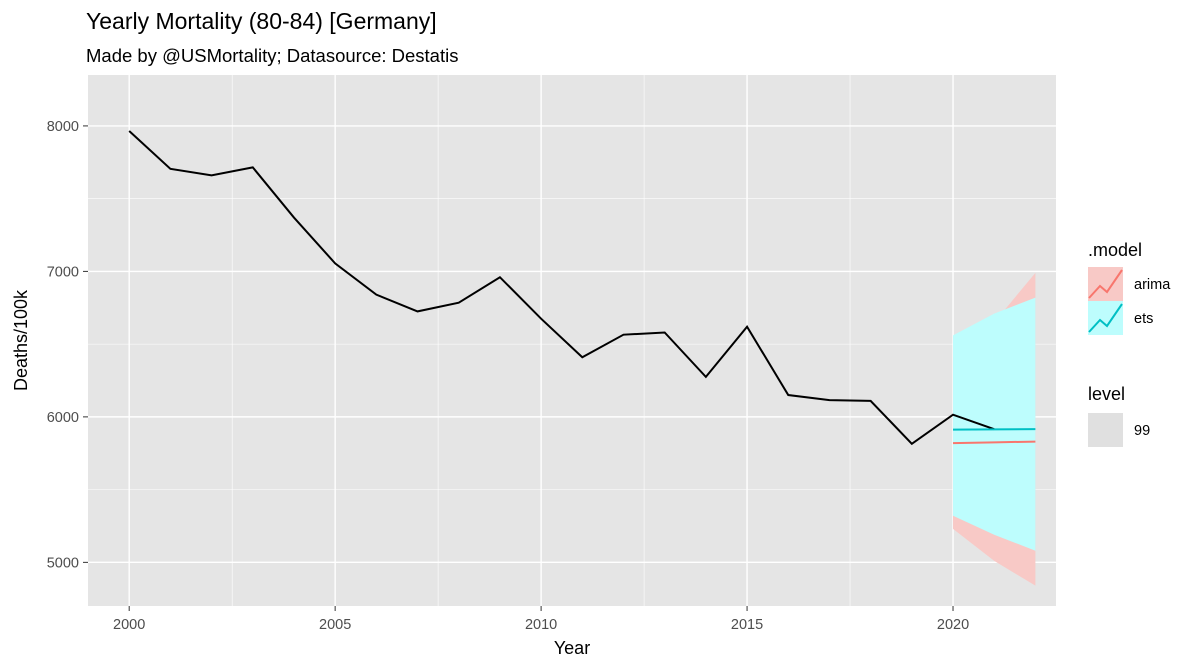  What do you see at coordinates (1143, 319) in the screenshot?
I see `legend-label-ets: ets` at bounding box center [1143, 319].